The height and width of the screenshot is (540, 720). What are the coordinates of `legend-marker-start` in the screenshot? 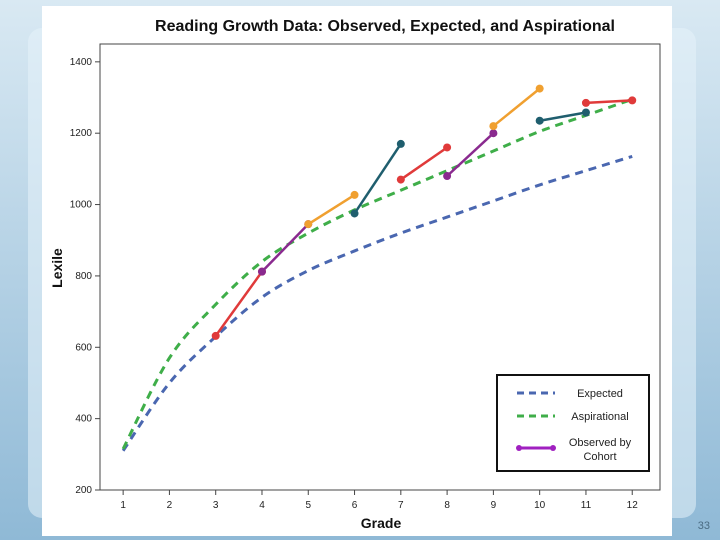 It's located at (519, 448).